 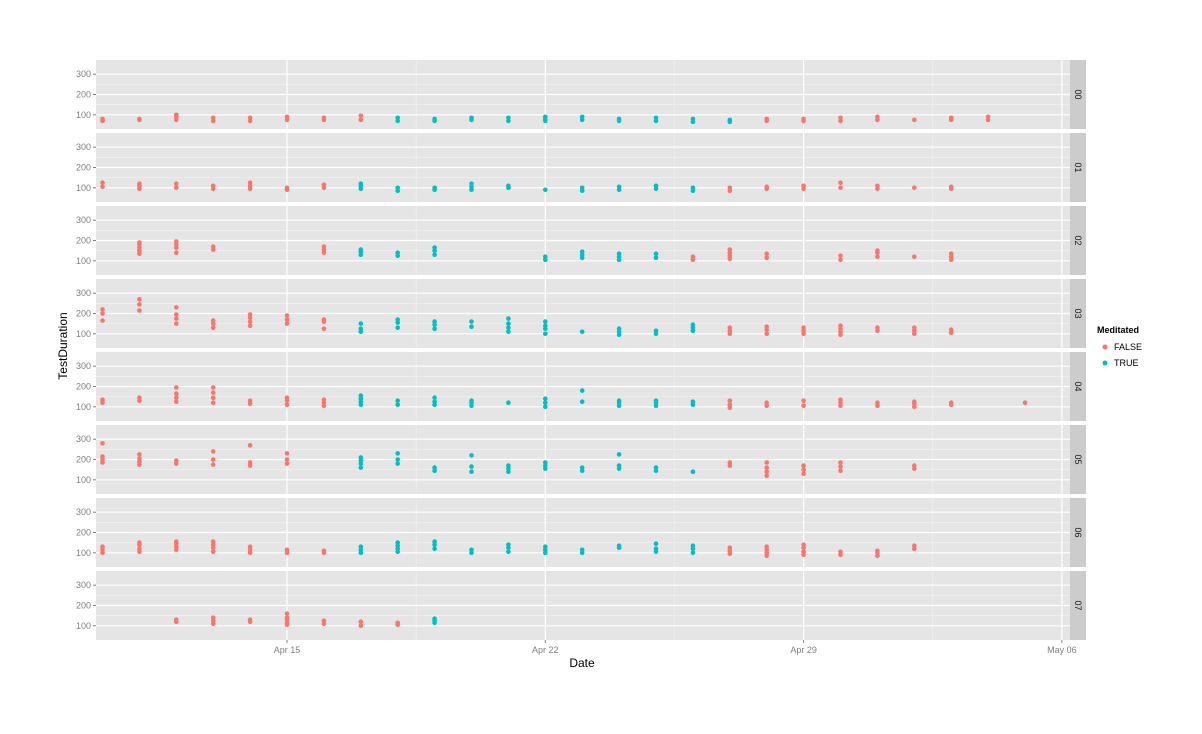 What do you see at coordinates (1078, 459) in the screenshot?
I see `strip-label: 05` at bounding box center [1078, 459].